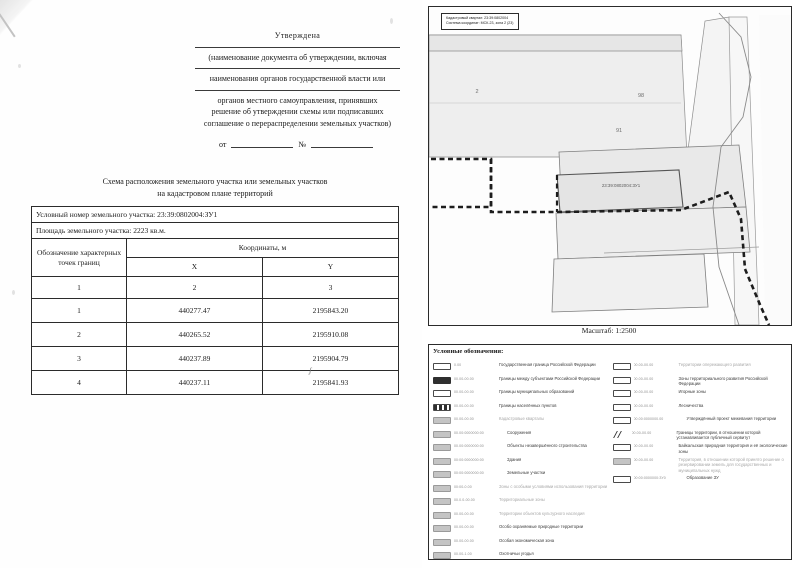 The height and width of the screenshot is (568, 800). I want to click on table-column-number-row: 1 2 3, so click(215, 288).